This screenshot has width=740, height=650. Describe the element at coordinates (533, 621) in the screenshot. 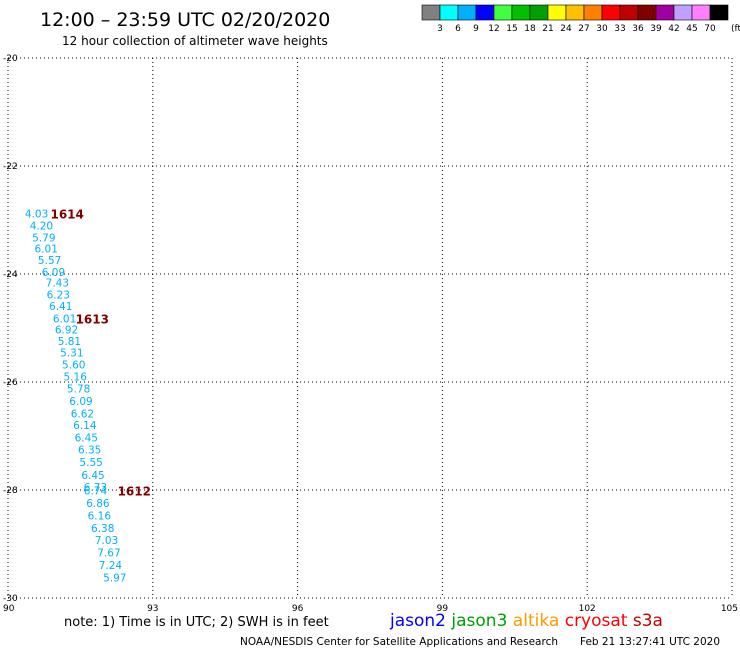

I see `satellite-name: altika` at that location.